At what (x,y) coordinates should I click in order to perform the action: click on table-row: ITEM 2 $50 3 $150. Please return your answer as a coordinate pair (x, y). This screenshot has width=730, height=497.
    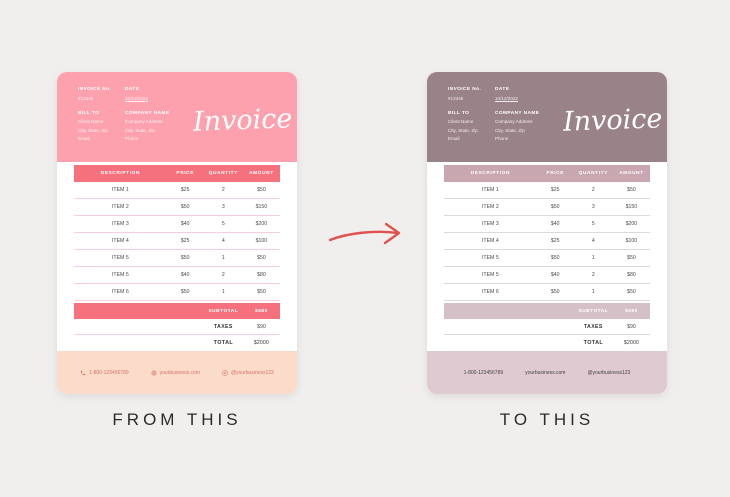
    Looking at the image, I should click on (177, 207).